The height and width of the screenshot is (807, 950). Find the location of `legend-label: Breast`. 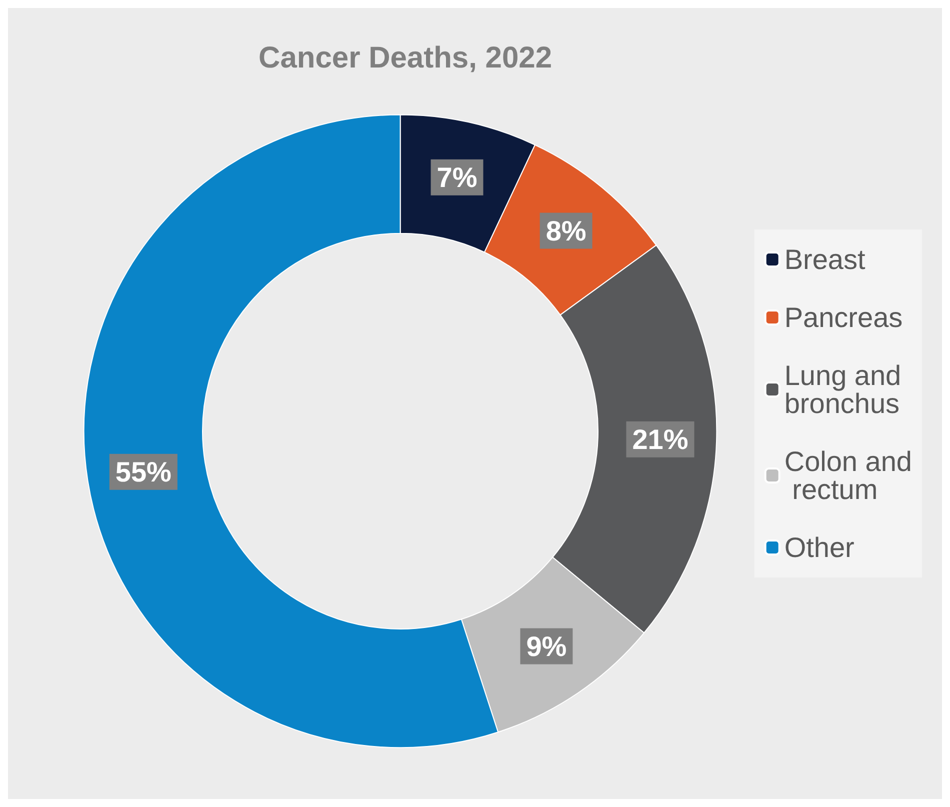

legend-label: Breast is located at coordinates (825, 259).